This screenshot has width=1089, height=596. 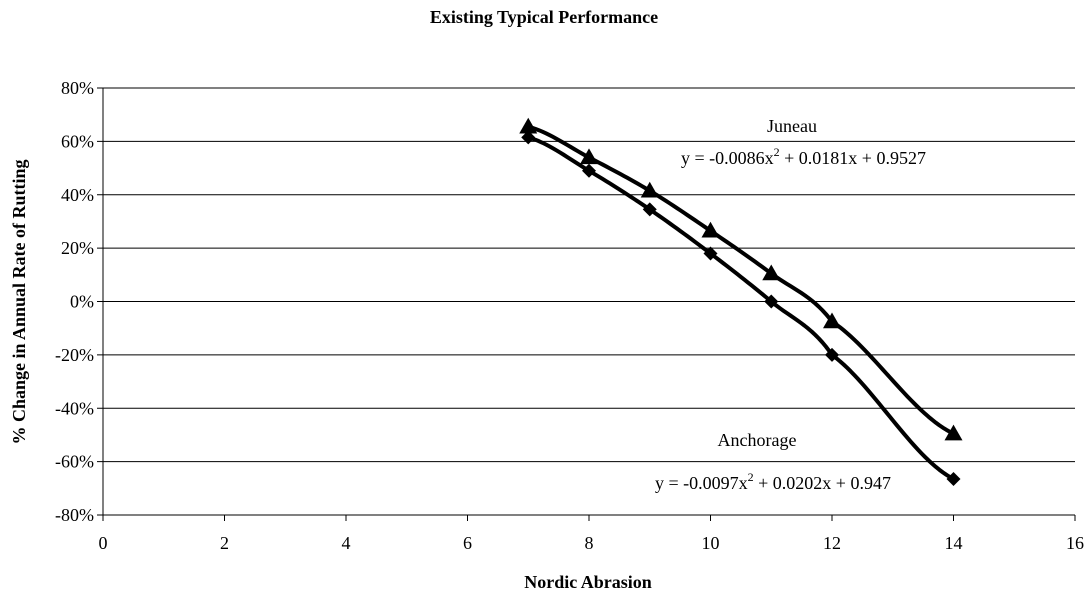 What do you see at coordinates (103, 543) in the screenshot?
I see `x-tick-label: 0` at bounding box center [103, 543].